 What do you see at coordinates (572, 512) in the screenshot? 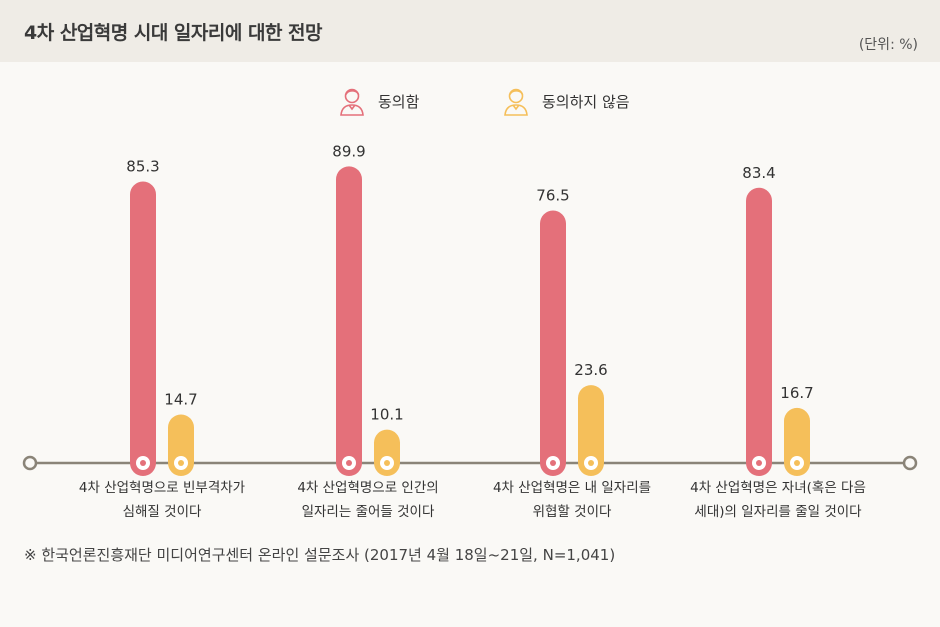
I see `category-label: 위협할 것이다` at bounding box center [572, 512].